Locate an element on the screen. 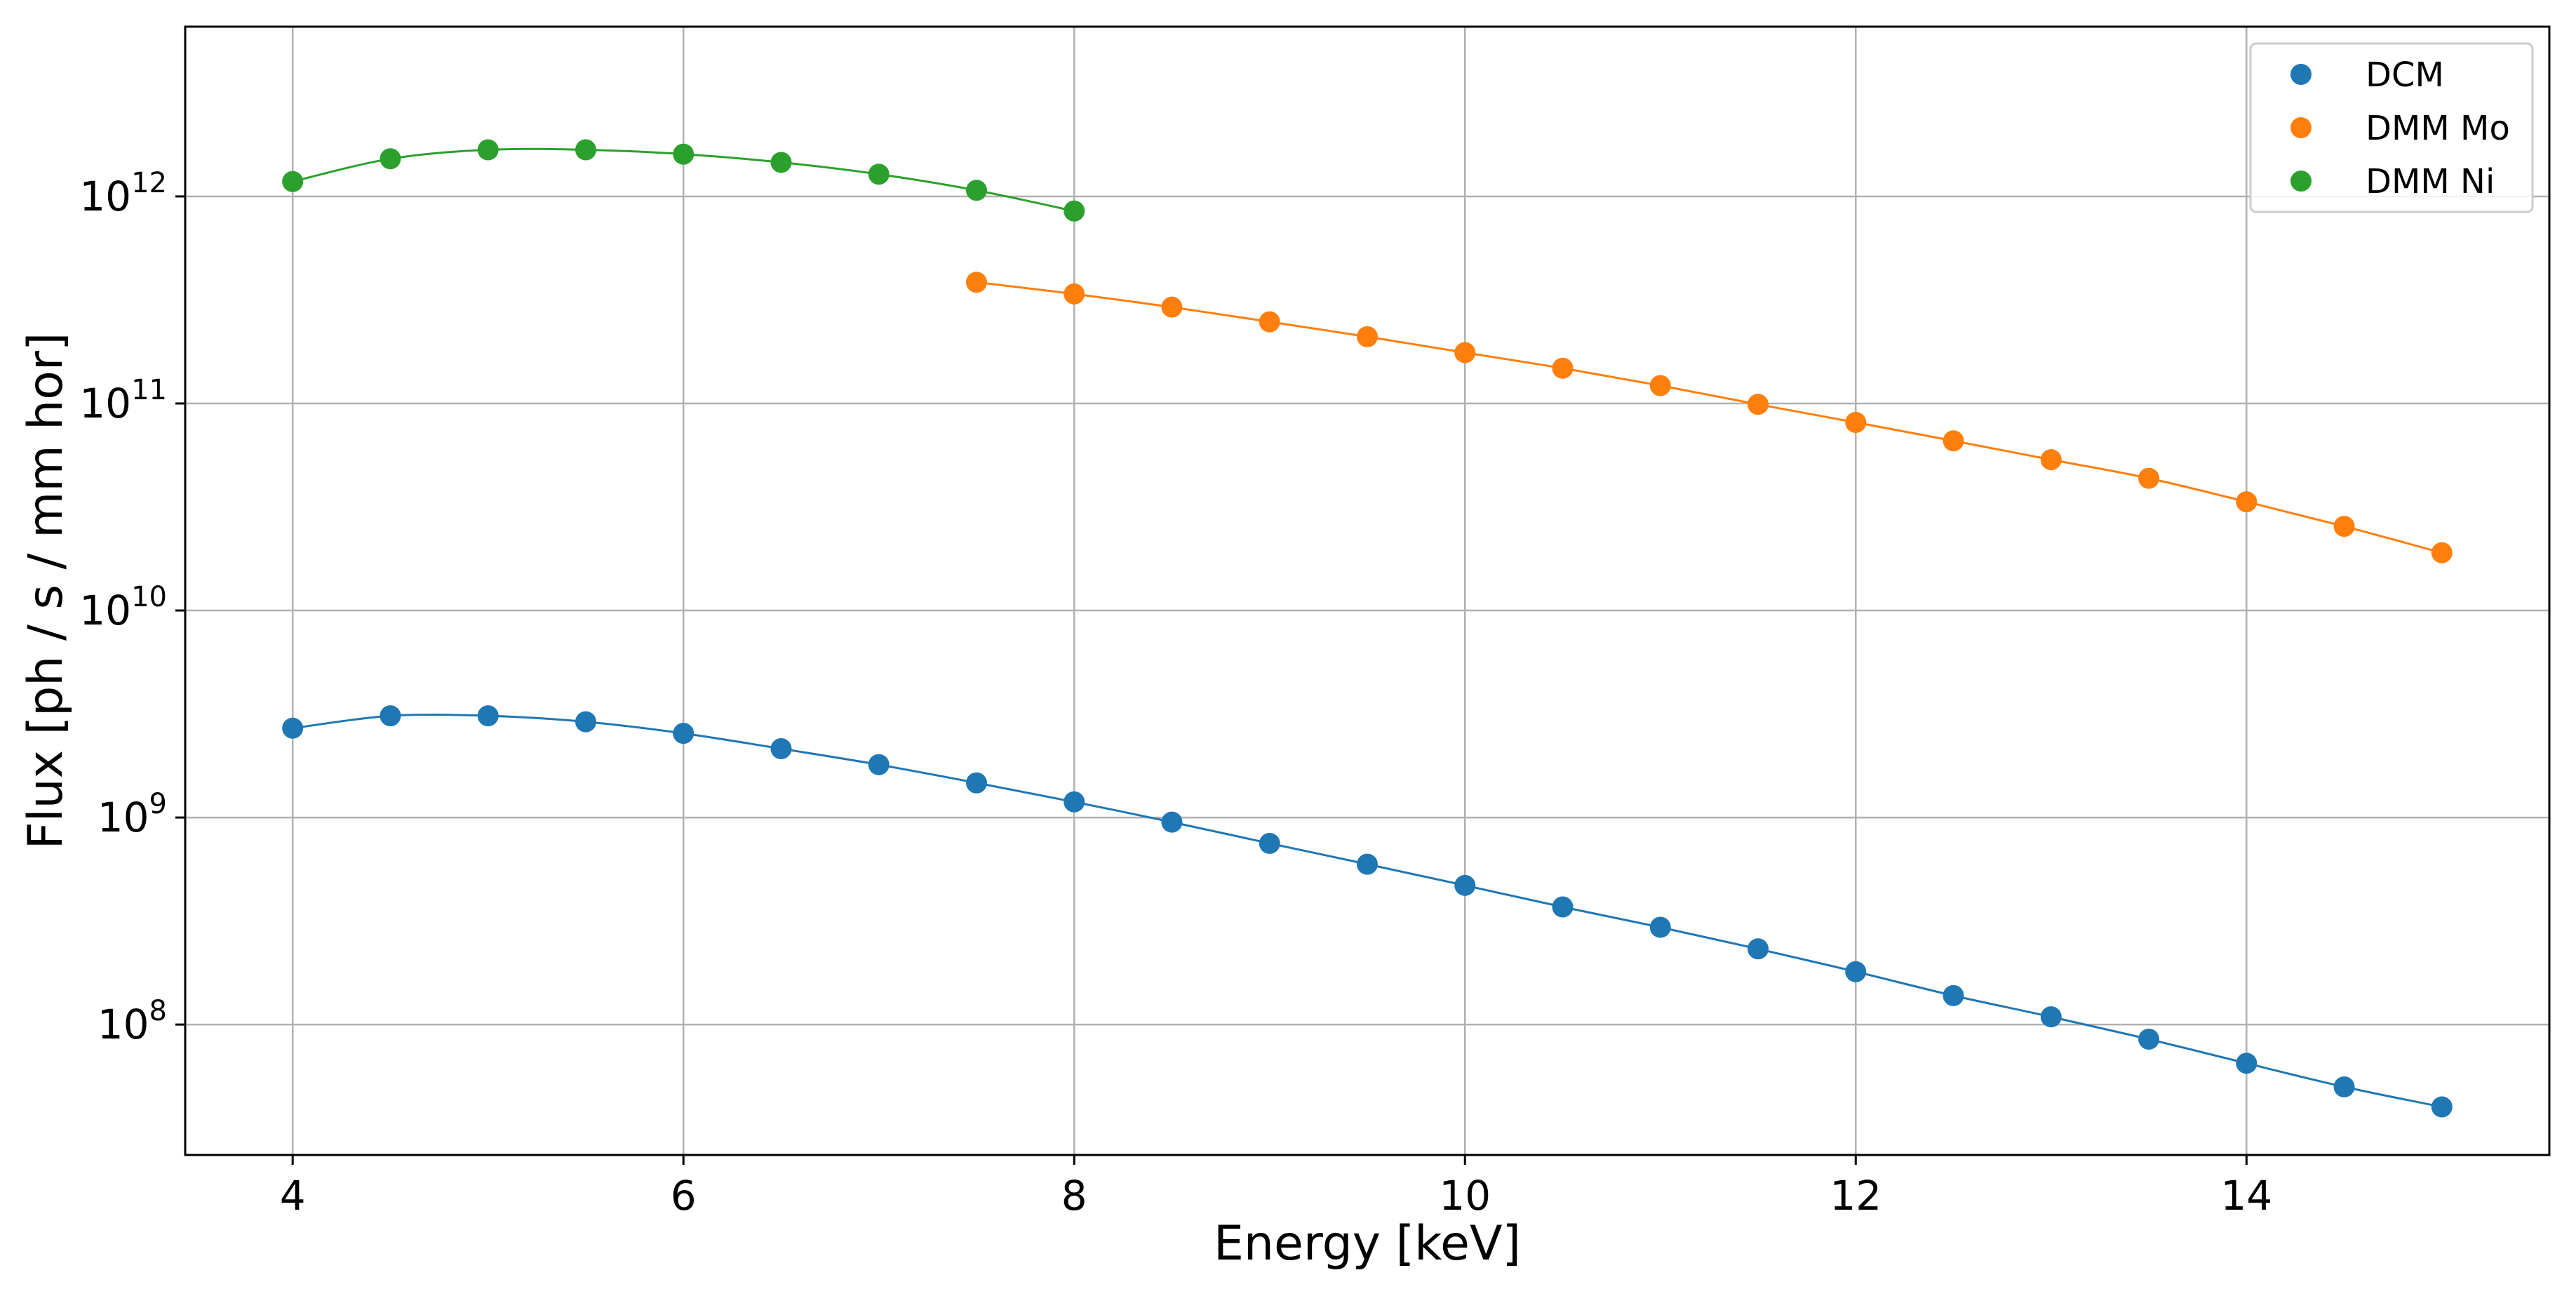 The width and height of the screenshot is (2576, 1289). y-tick-label: 10⁹ is located at coordinates (132, 814).